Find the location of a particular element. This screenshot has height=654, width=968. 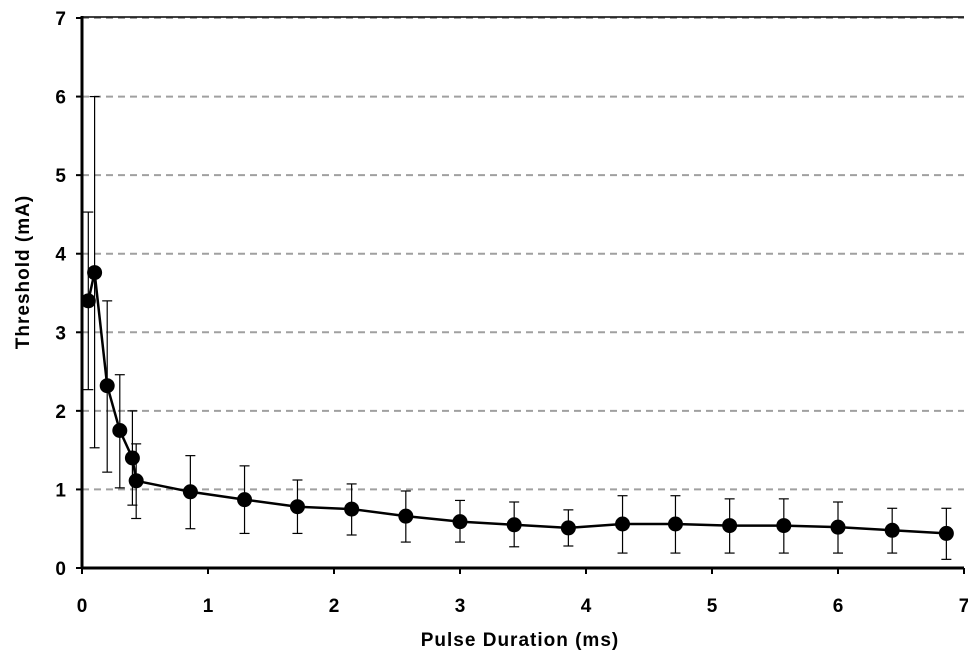

y-tick-label-2: 2 is located at coordinates (60, 412).